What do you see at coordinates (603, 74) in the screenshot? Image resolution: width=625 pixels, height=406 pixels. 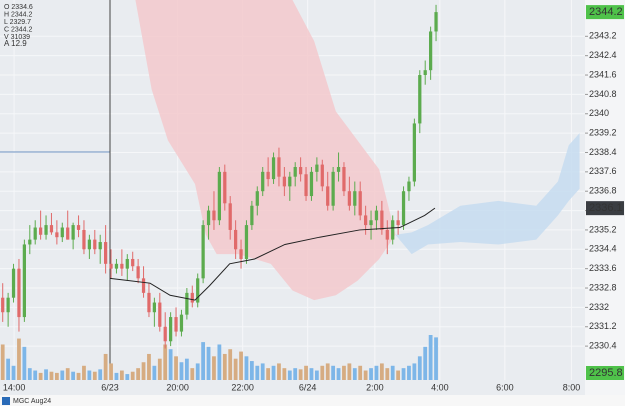 I see `y-tick-label: 2341.6` at bounding box center [603, 74].